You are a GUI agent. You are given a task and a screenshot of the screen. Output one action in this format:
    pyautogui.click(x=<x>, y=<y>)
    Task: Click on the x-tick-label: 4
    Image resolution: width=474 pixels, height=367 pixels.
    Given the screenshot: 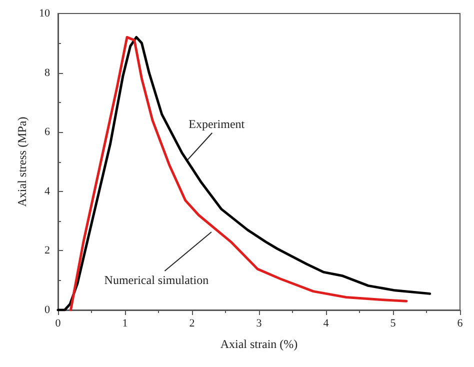 What is the action you would take?
    pyautogui.click(x=326, y=324)
    